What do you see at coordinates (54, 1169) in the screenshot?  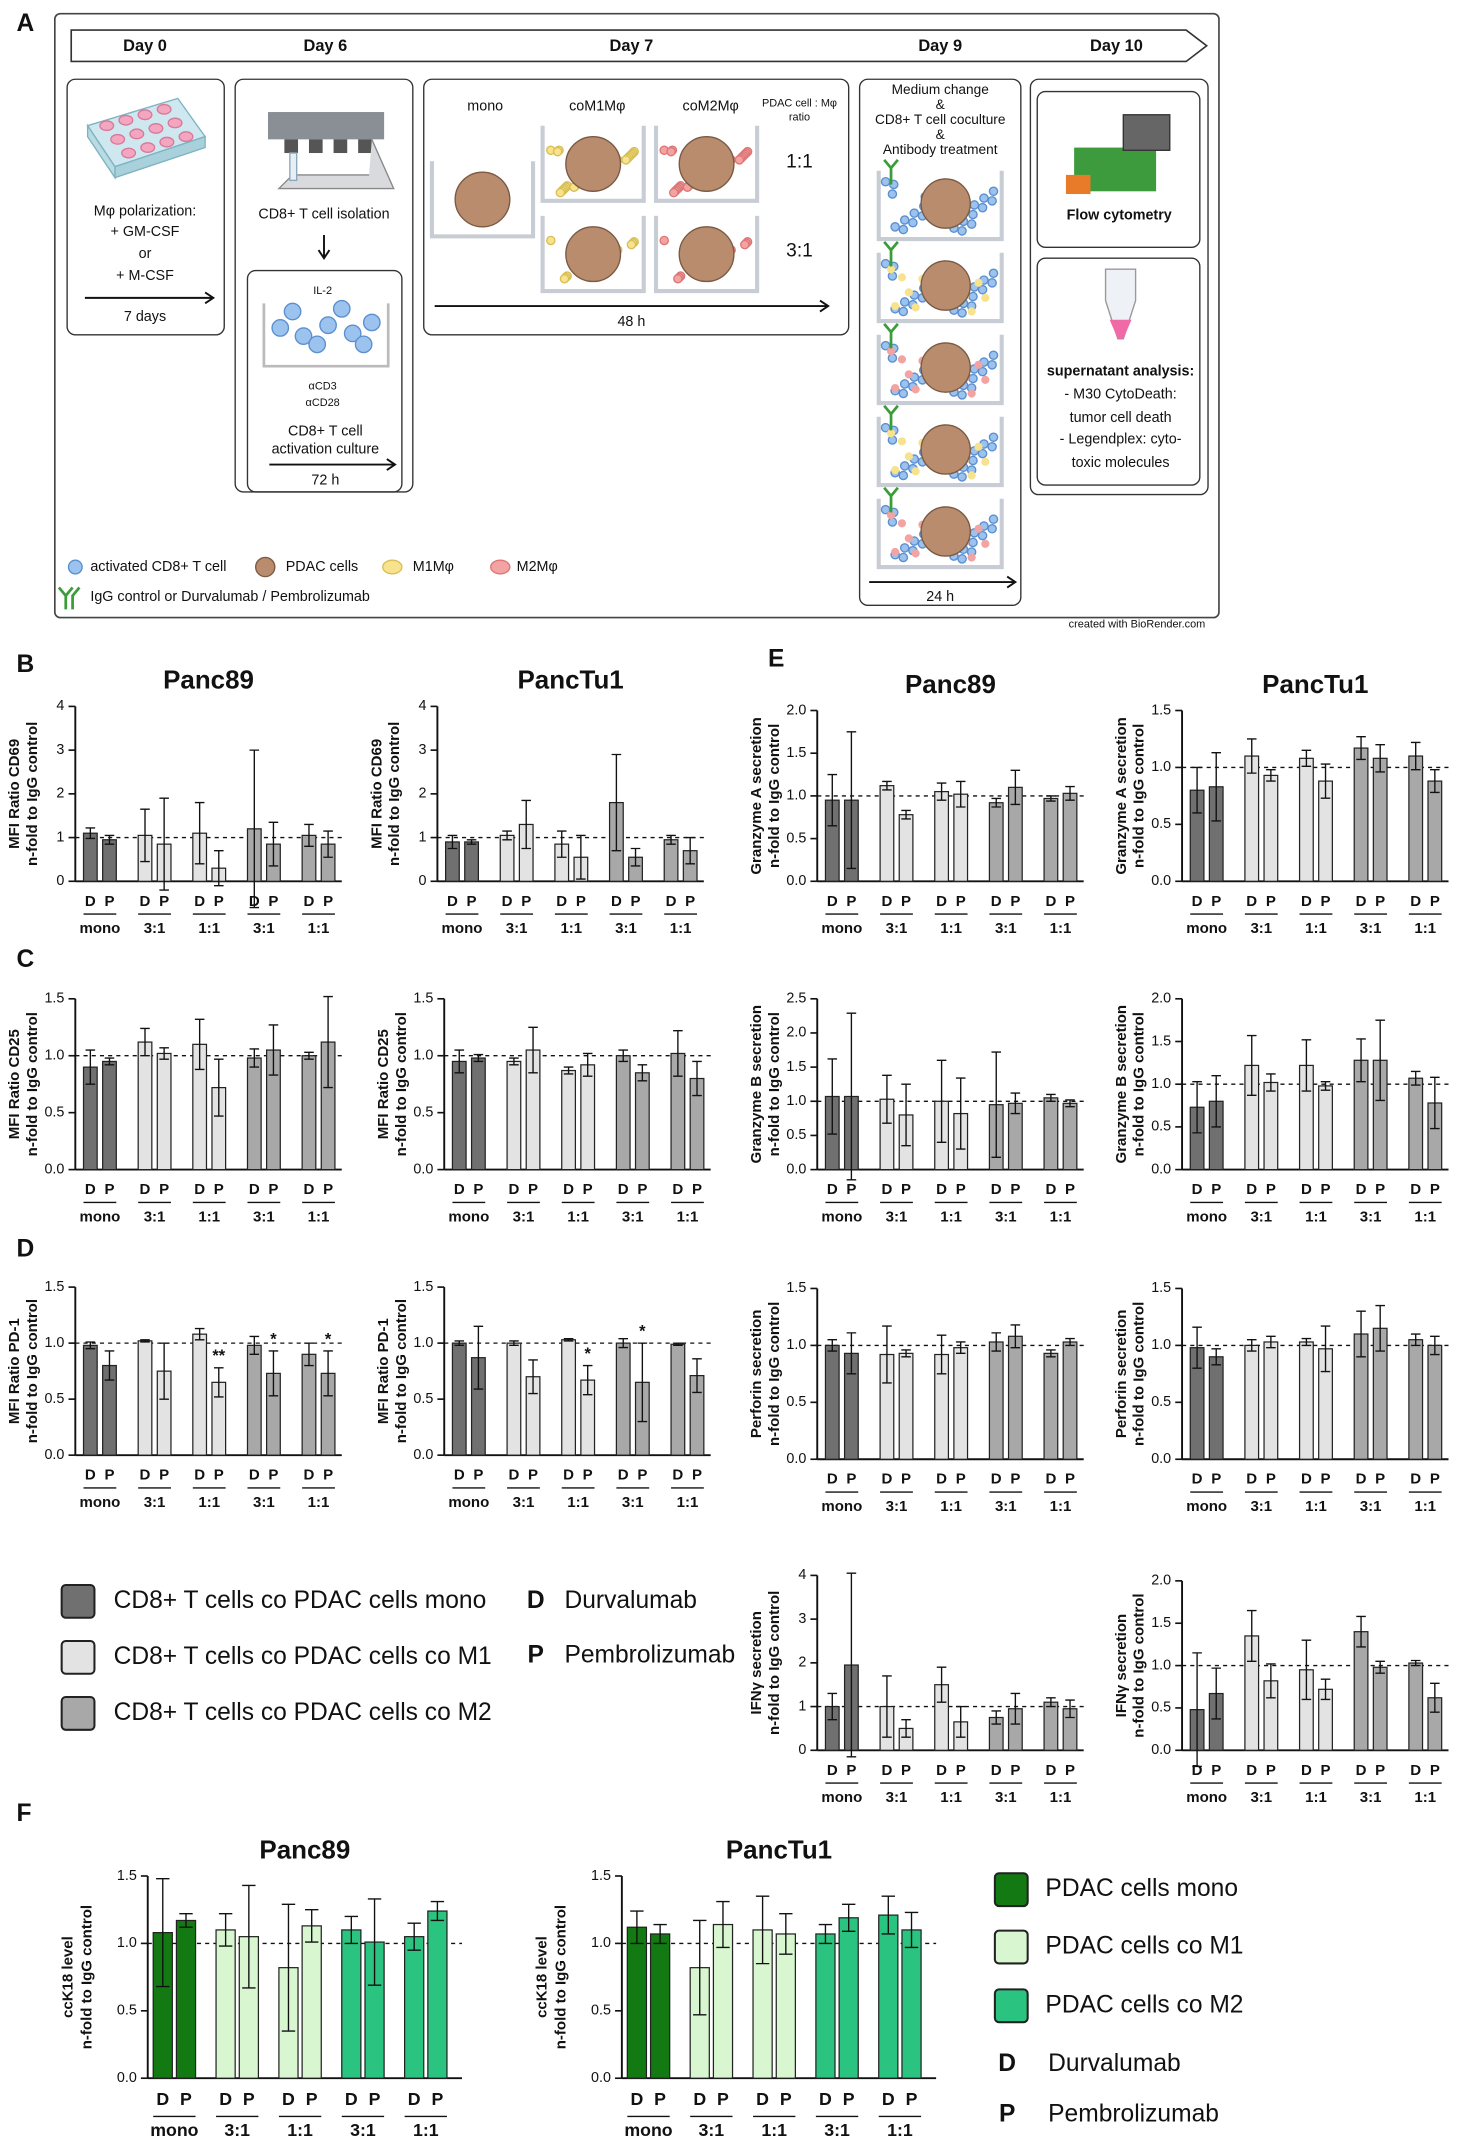 I see `y-tick-label: 0.0` at bounding box center [54, 1169].